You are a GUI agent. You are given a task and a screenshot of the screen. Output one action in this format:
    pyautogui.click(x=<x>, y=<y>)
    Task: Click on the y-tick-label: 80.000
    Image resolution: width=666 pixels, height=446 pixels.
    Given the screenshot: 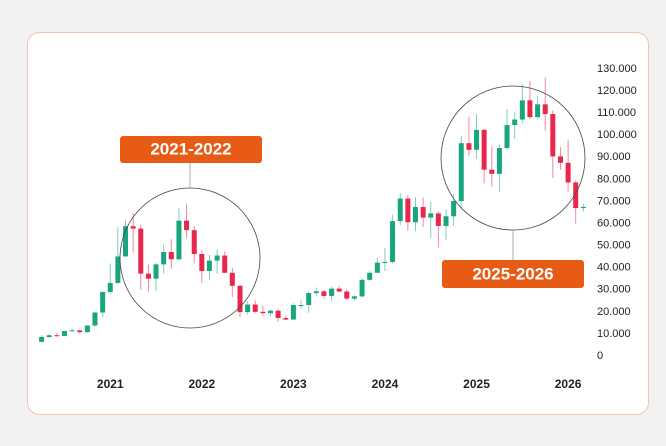 What is the action you would take?
    pyautogui.click(x=614, y=179)
    